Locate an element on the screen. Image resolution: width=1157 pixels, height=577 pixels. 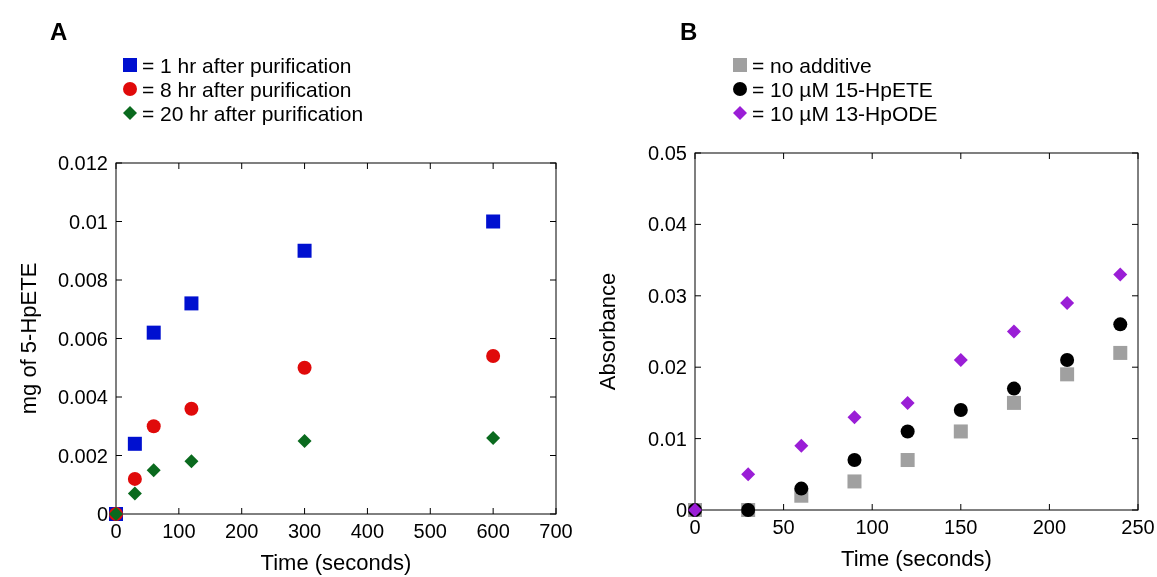
y-tick-label: 0.012 is located at coordinates (82, 163).